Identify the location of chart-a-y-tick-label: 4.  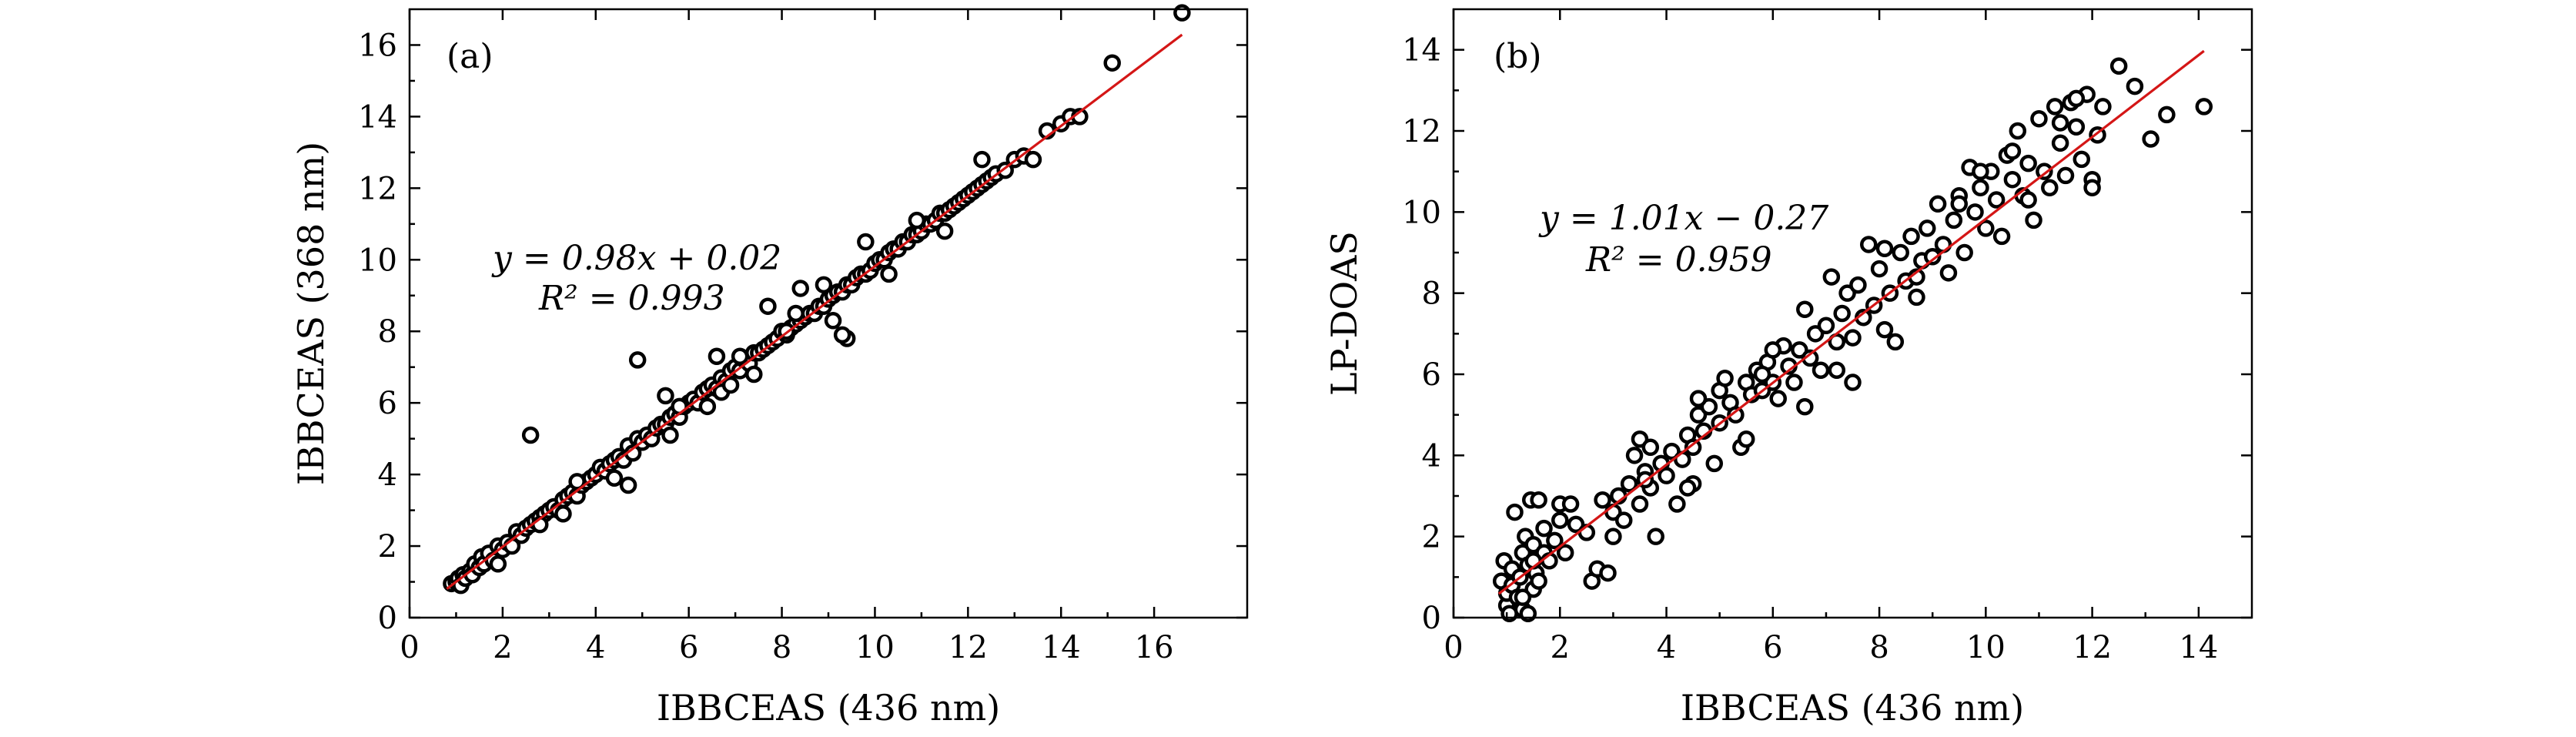
(388, 475).